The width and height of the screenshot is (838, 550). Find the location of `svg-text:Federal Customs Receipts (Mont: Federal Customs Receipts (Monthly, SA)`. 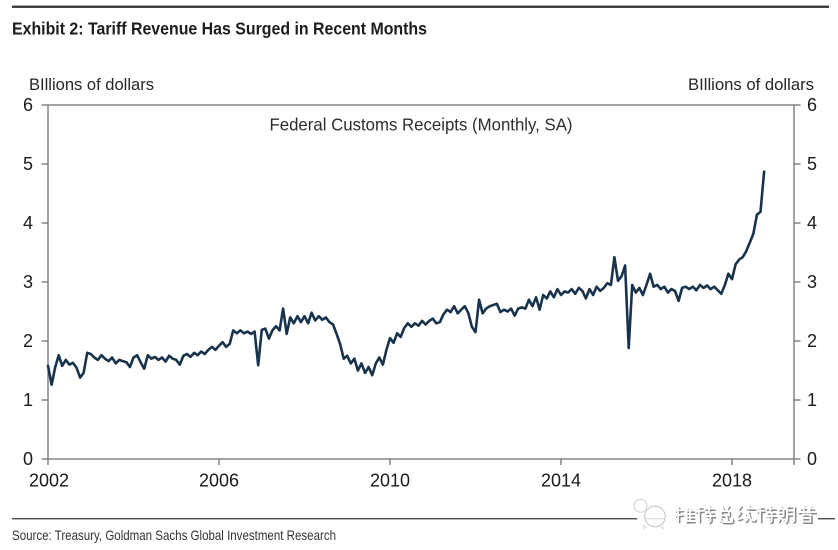

svg-text:Federal Customs Receipts (Mont: Federal Customs Receipts (Monthly, SA) is located at coordinates (421, 125).